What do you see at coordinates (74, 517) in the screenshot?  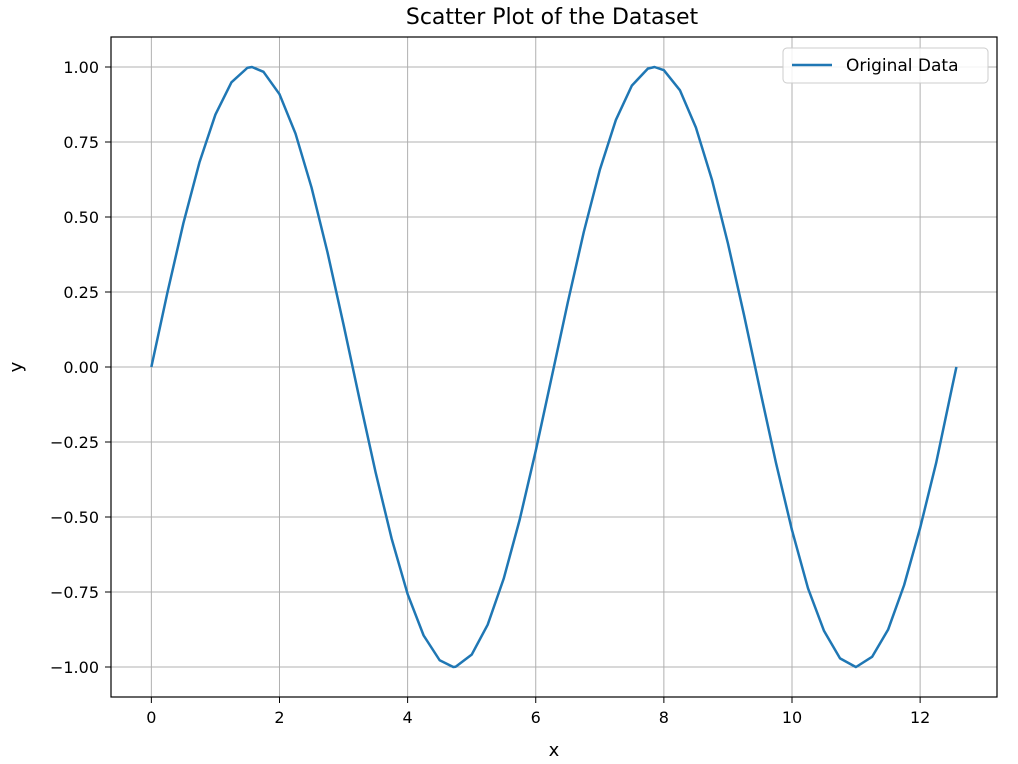 I see `y-tick-label: −0.50` at bounding box center [74, 517].